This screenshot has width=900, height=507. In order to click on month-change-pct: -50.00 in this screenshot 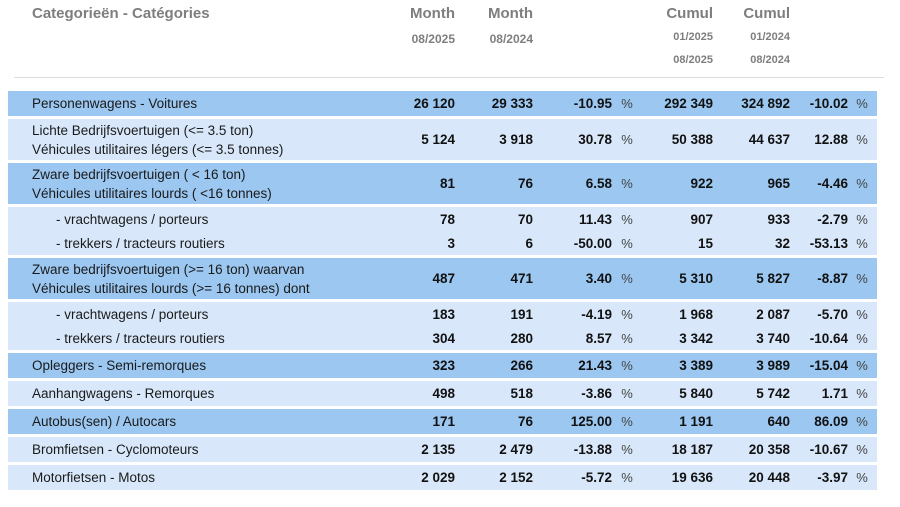, I will do `click(592, 243)`.